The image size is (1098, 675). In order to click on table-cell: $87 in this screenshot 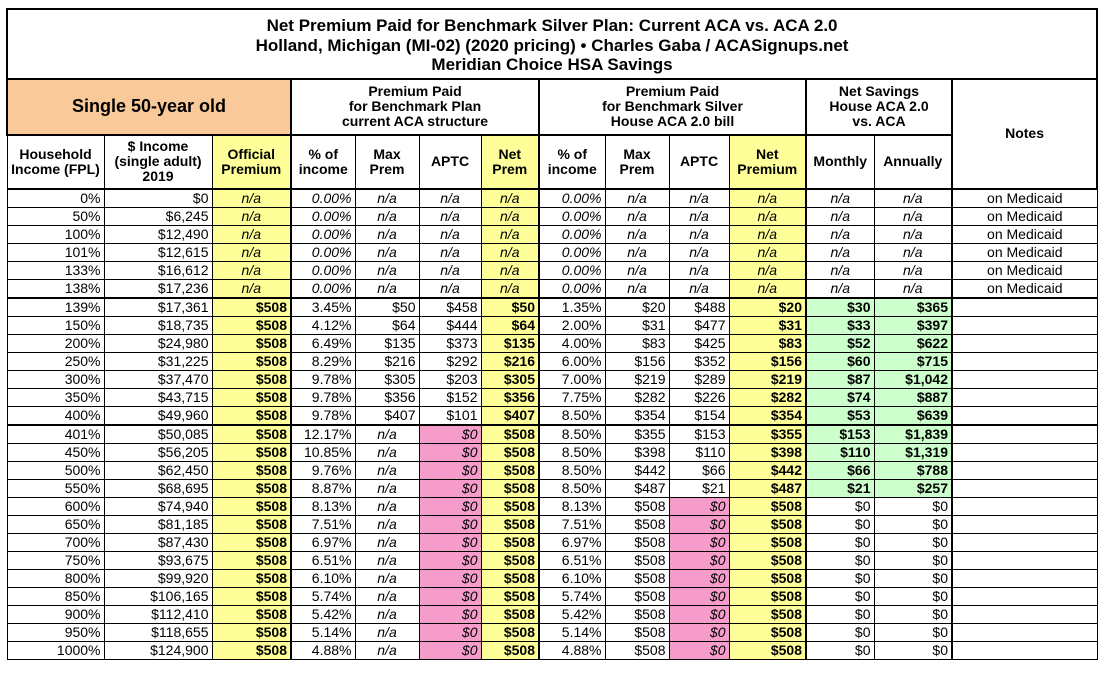, I will do `click(840, 379)`.